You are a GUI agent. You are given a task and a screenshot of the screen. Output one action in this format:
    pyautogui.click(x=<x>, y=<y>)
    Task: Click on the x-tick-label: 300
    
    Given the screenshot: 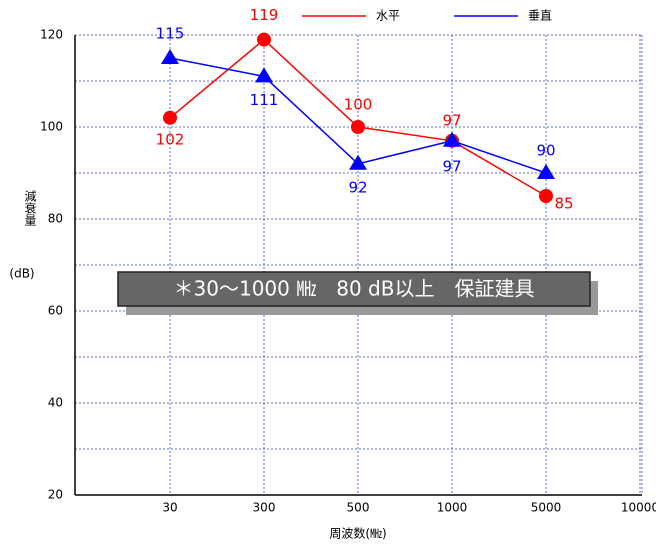 What is the action you would take?
    pyautogui.click(x=264, y=508)
    